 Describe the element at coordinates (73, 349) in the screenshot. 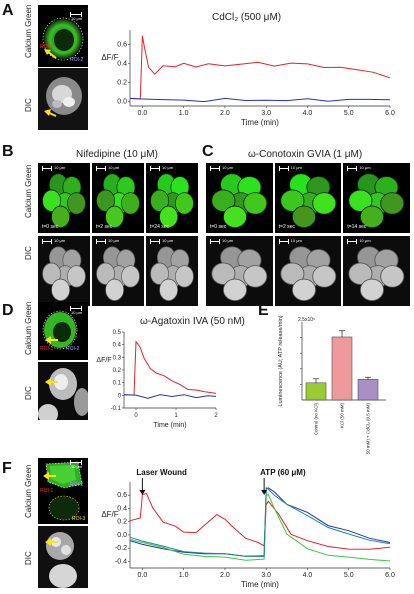

I see `roi-2-label: ROI-2` at that location.